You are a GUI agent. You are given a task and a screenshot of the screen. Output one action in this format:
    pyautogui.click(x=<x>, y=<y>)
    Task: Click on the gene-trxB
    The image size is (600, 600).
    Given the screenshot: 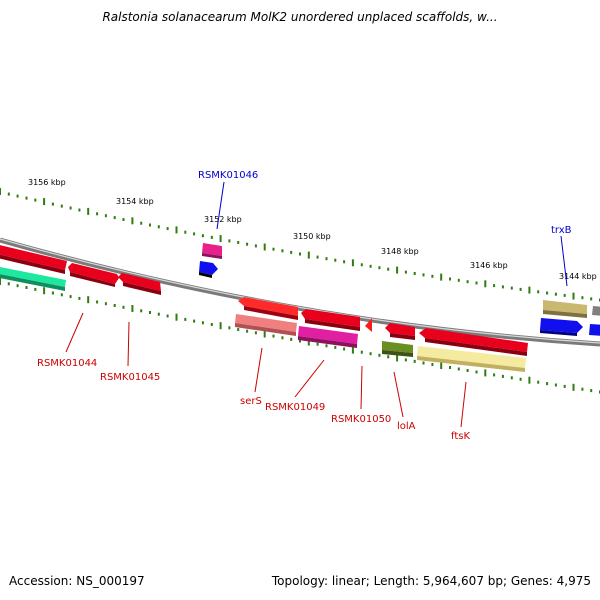 What is the action you would take?
    pyautogui.click(x=565, y=309)
    